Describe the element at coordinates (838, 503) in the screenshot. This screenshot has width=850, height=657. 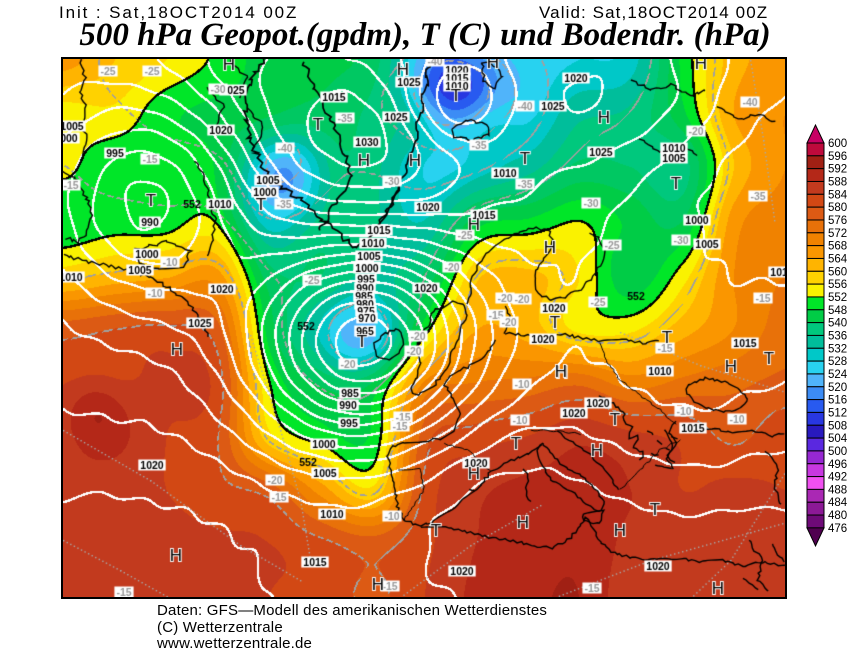
I see `svg-text: 484` at that location.